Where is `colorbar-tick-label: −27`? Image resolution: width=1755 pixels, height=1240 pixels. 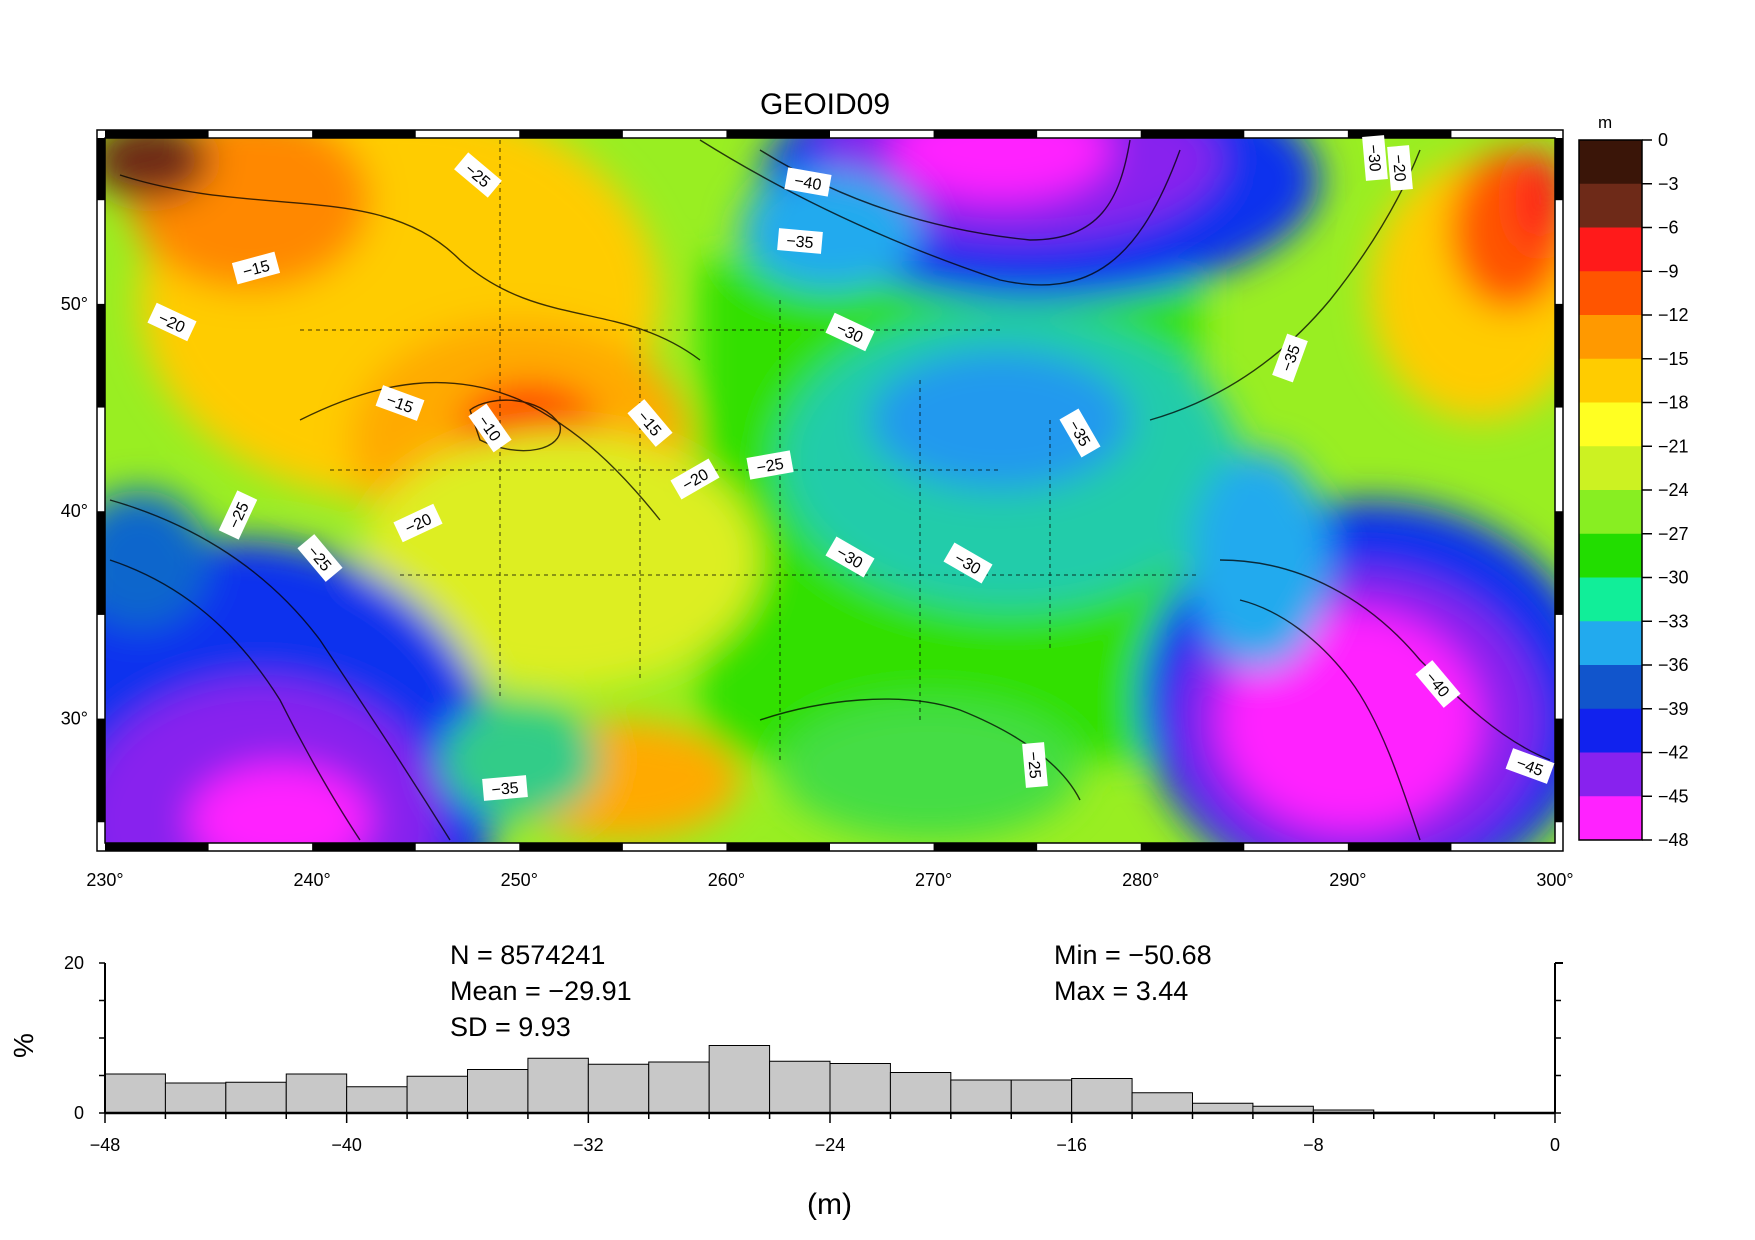
colorbar-tick-label: −27 is located at coordinates (1673, 534).